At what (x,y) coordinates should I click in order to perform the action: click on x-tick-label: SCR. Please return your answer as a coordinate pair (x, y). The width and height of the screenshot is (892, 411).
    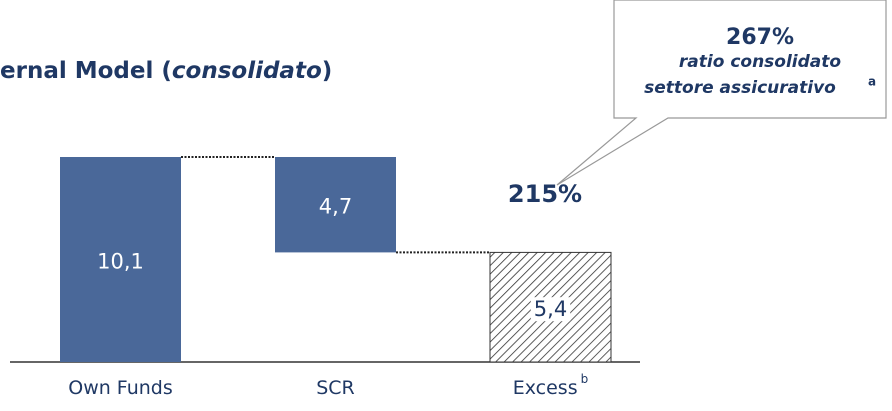
    Looking at the image, I should click on (335, 388).